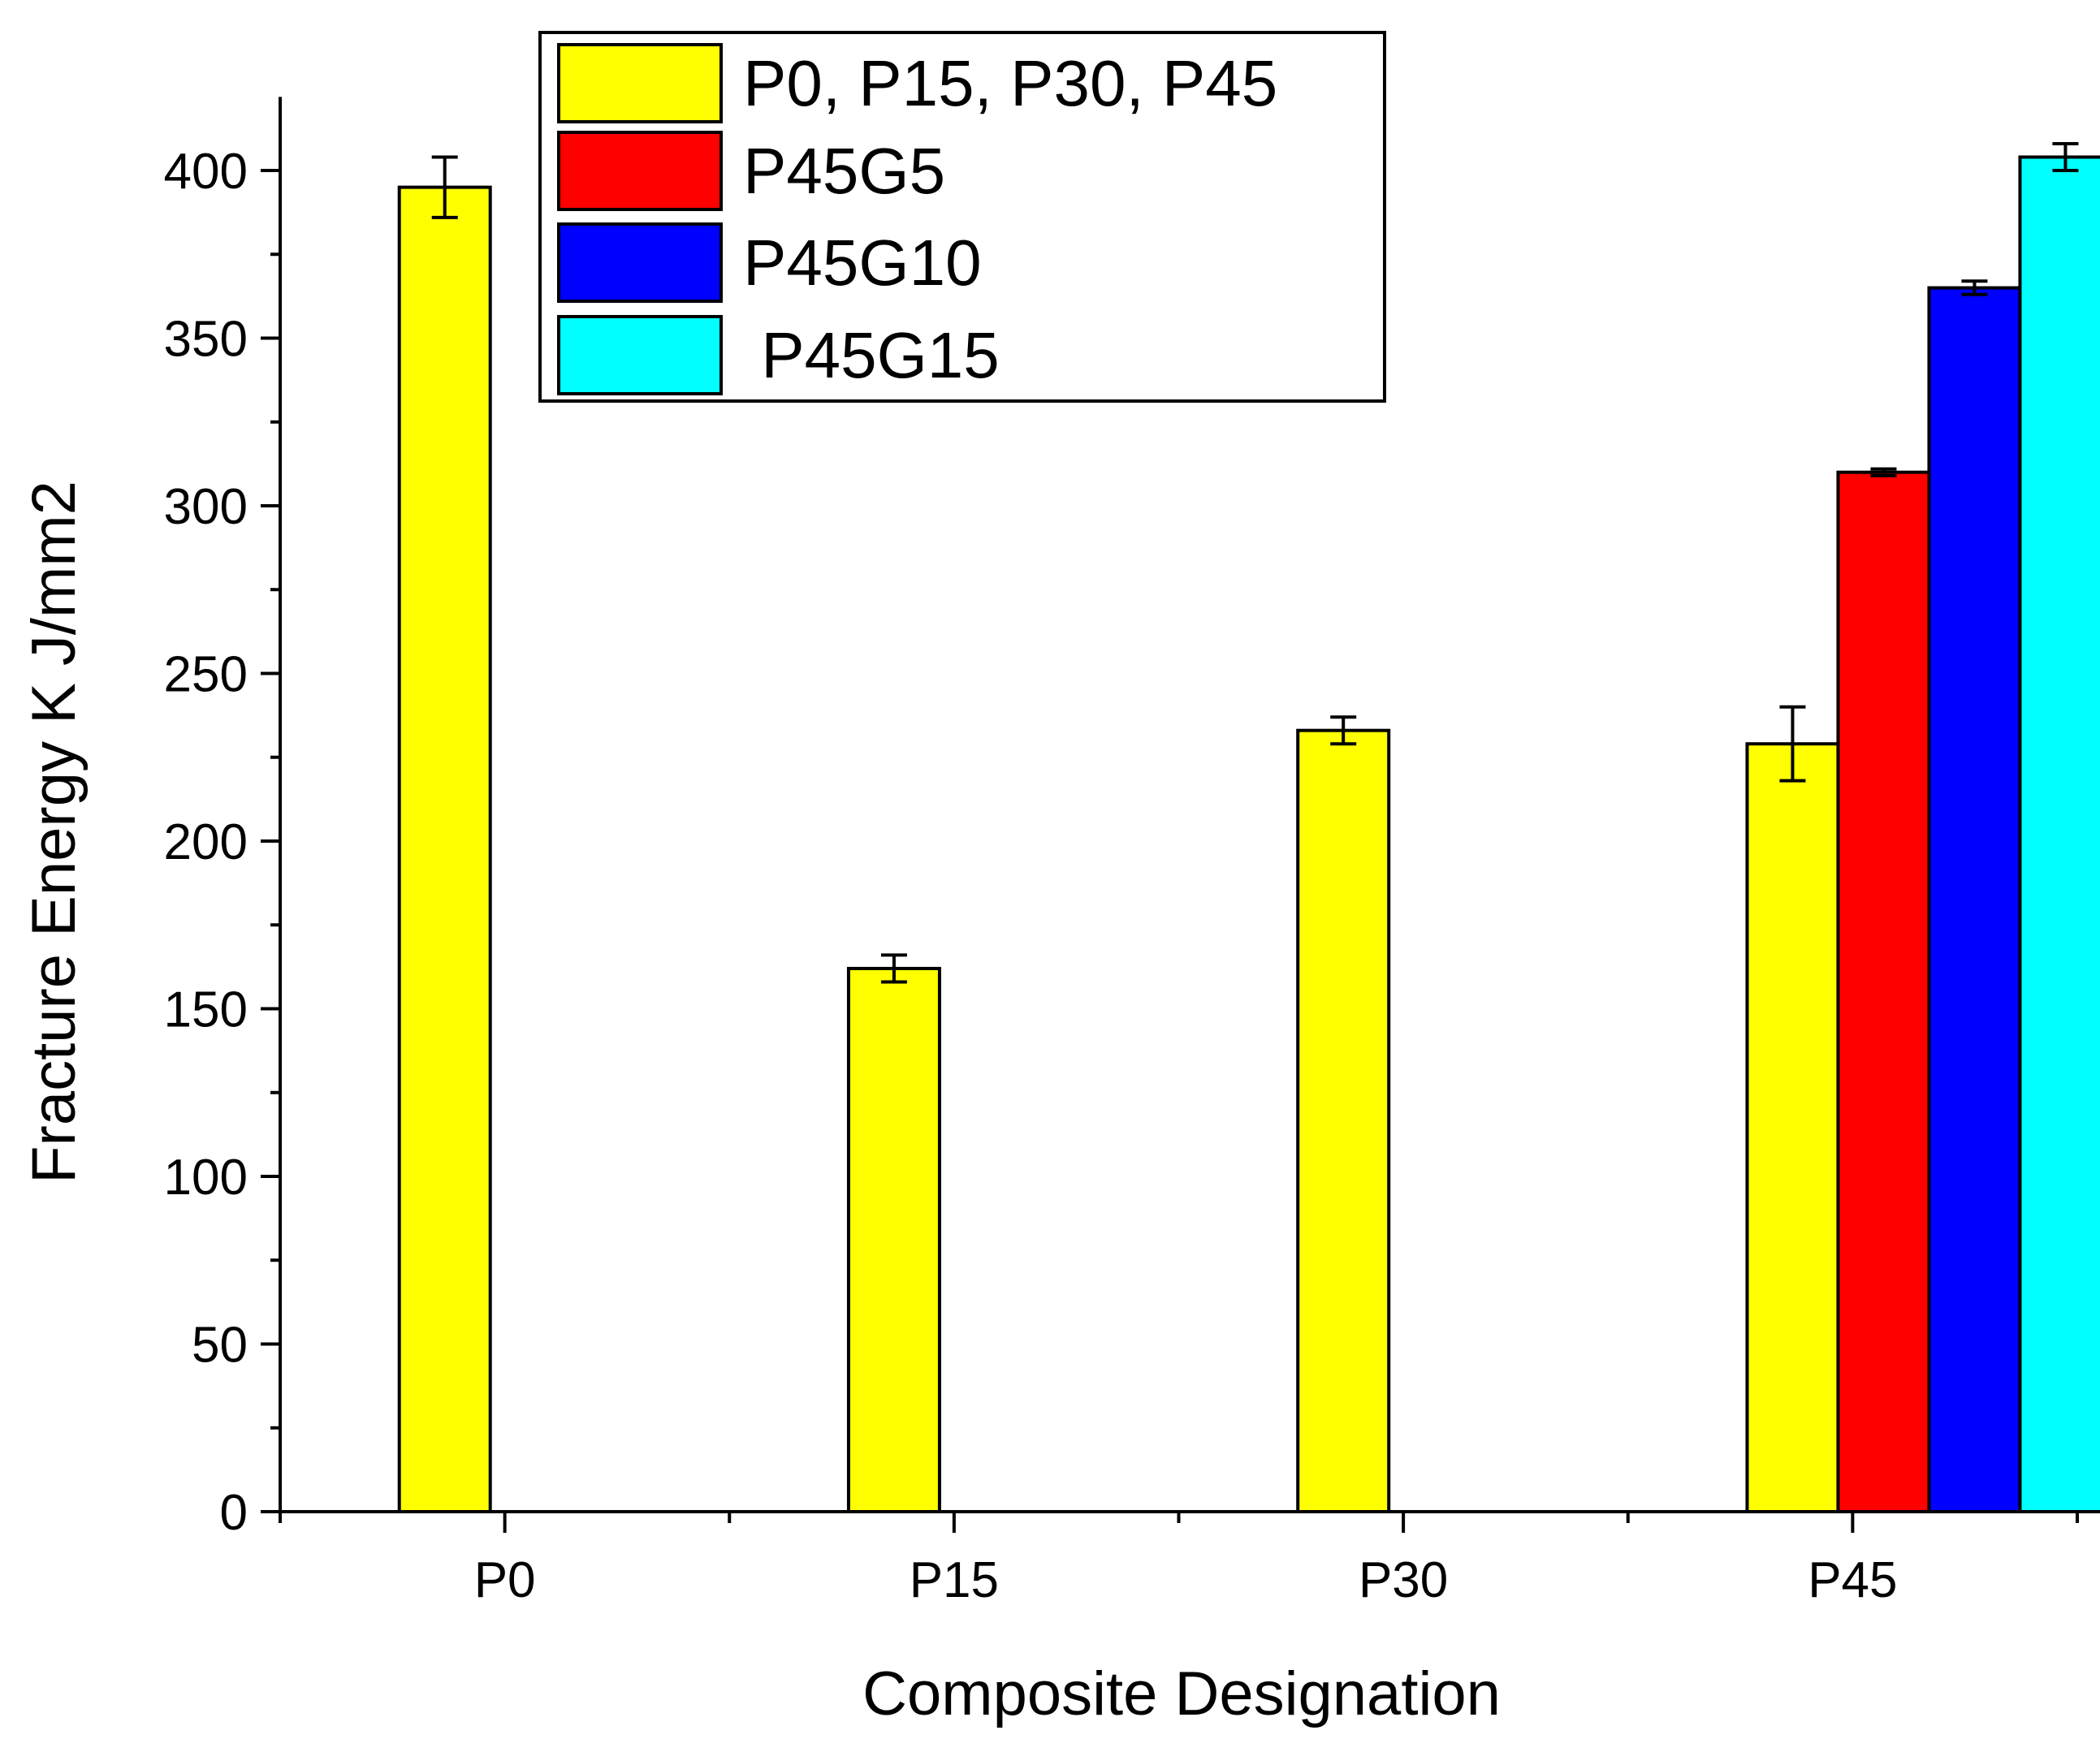 Image resolution: width=2100 pixels, height=1739 pixels. Describe the element at coordinates (894, 1239) in the screenshot. I see `bar-p15-p0-p15-p30-p45` at that location.